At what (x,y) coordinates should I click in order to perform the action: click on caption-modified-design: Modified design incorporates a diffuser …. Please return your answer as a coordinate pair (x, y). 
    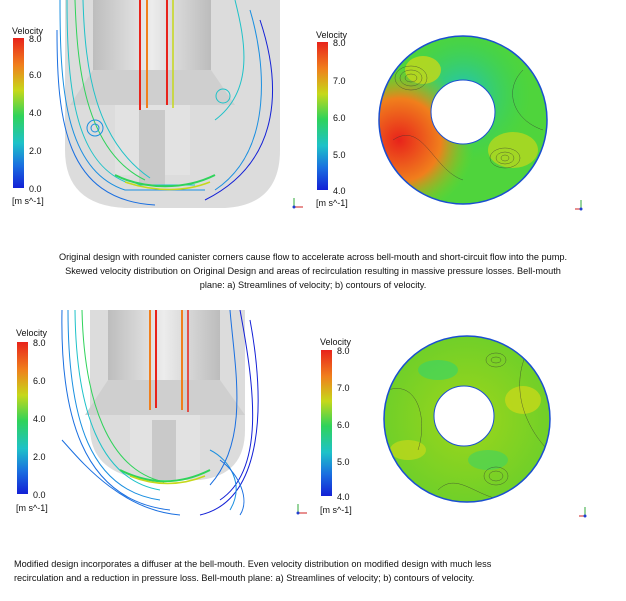
    Looking at the image, I should click on (314, 571).